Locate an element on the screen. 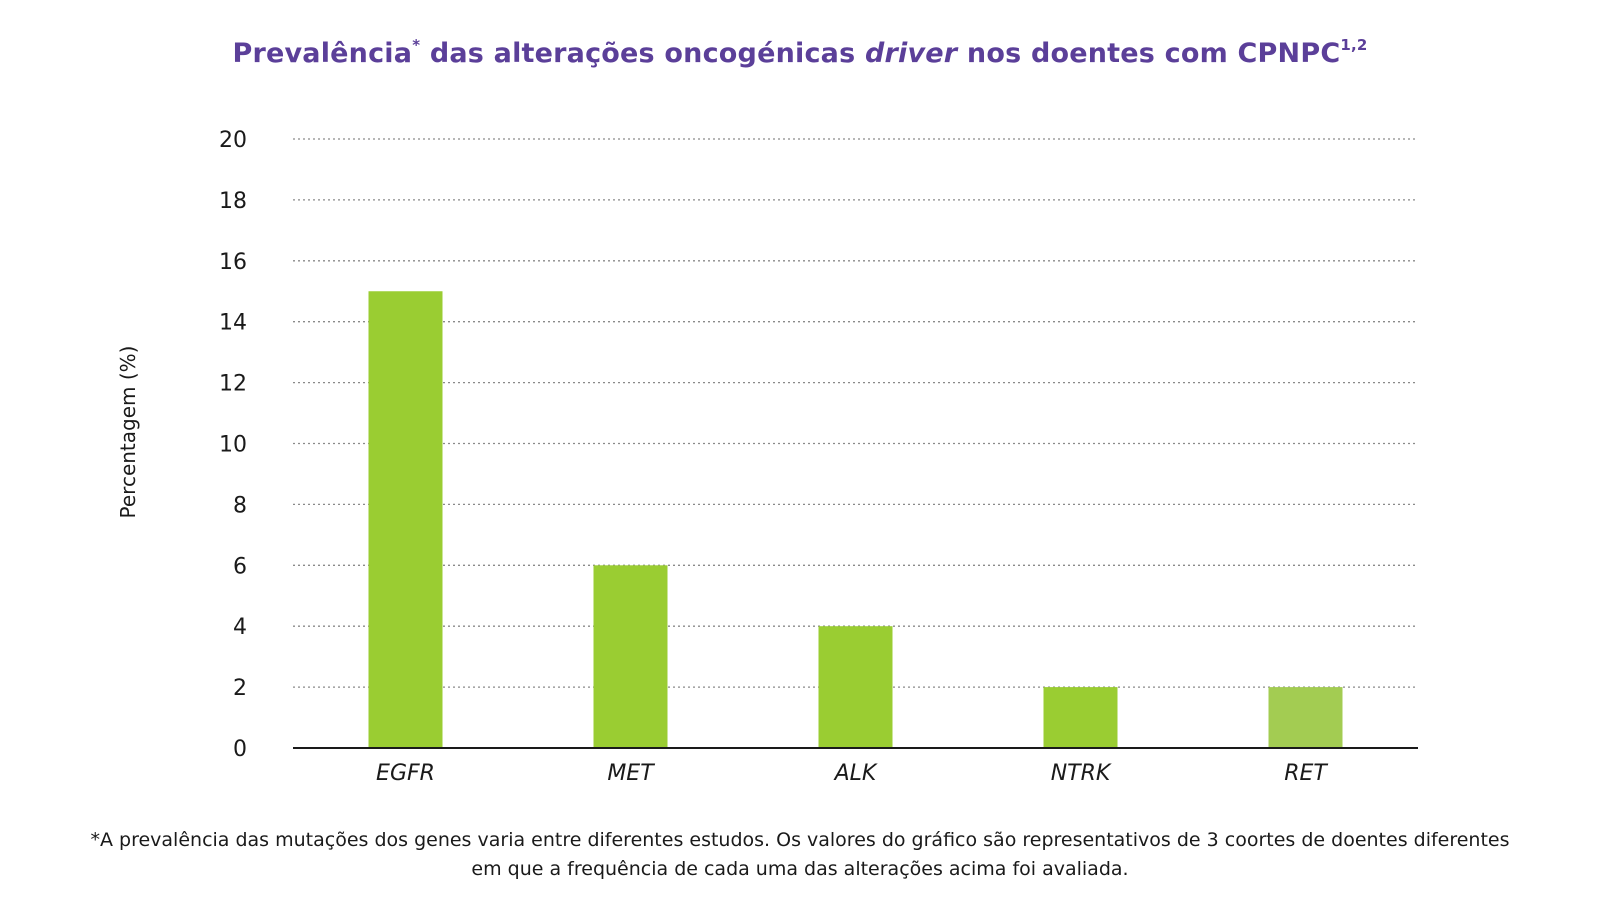  x-tick-label: EGFR is located at coordinates (405, 773).